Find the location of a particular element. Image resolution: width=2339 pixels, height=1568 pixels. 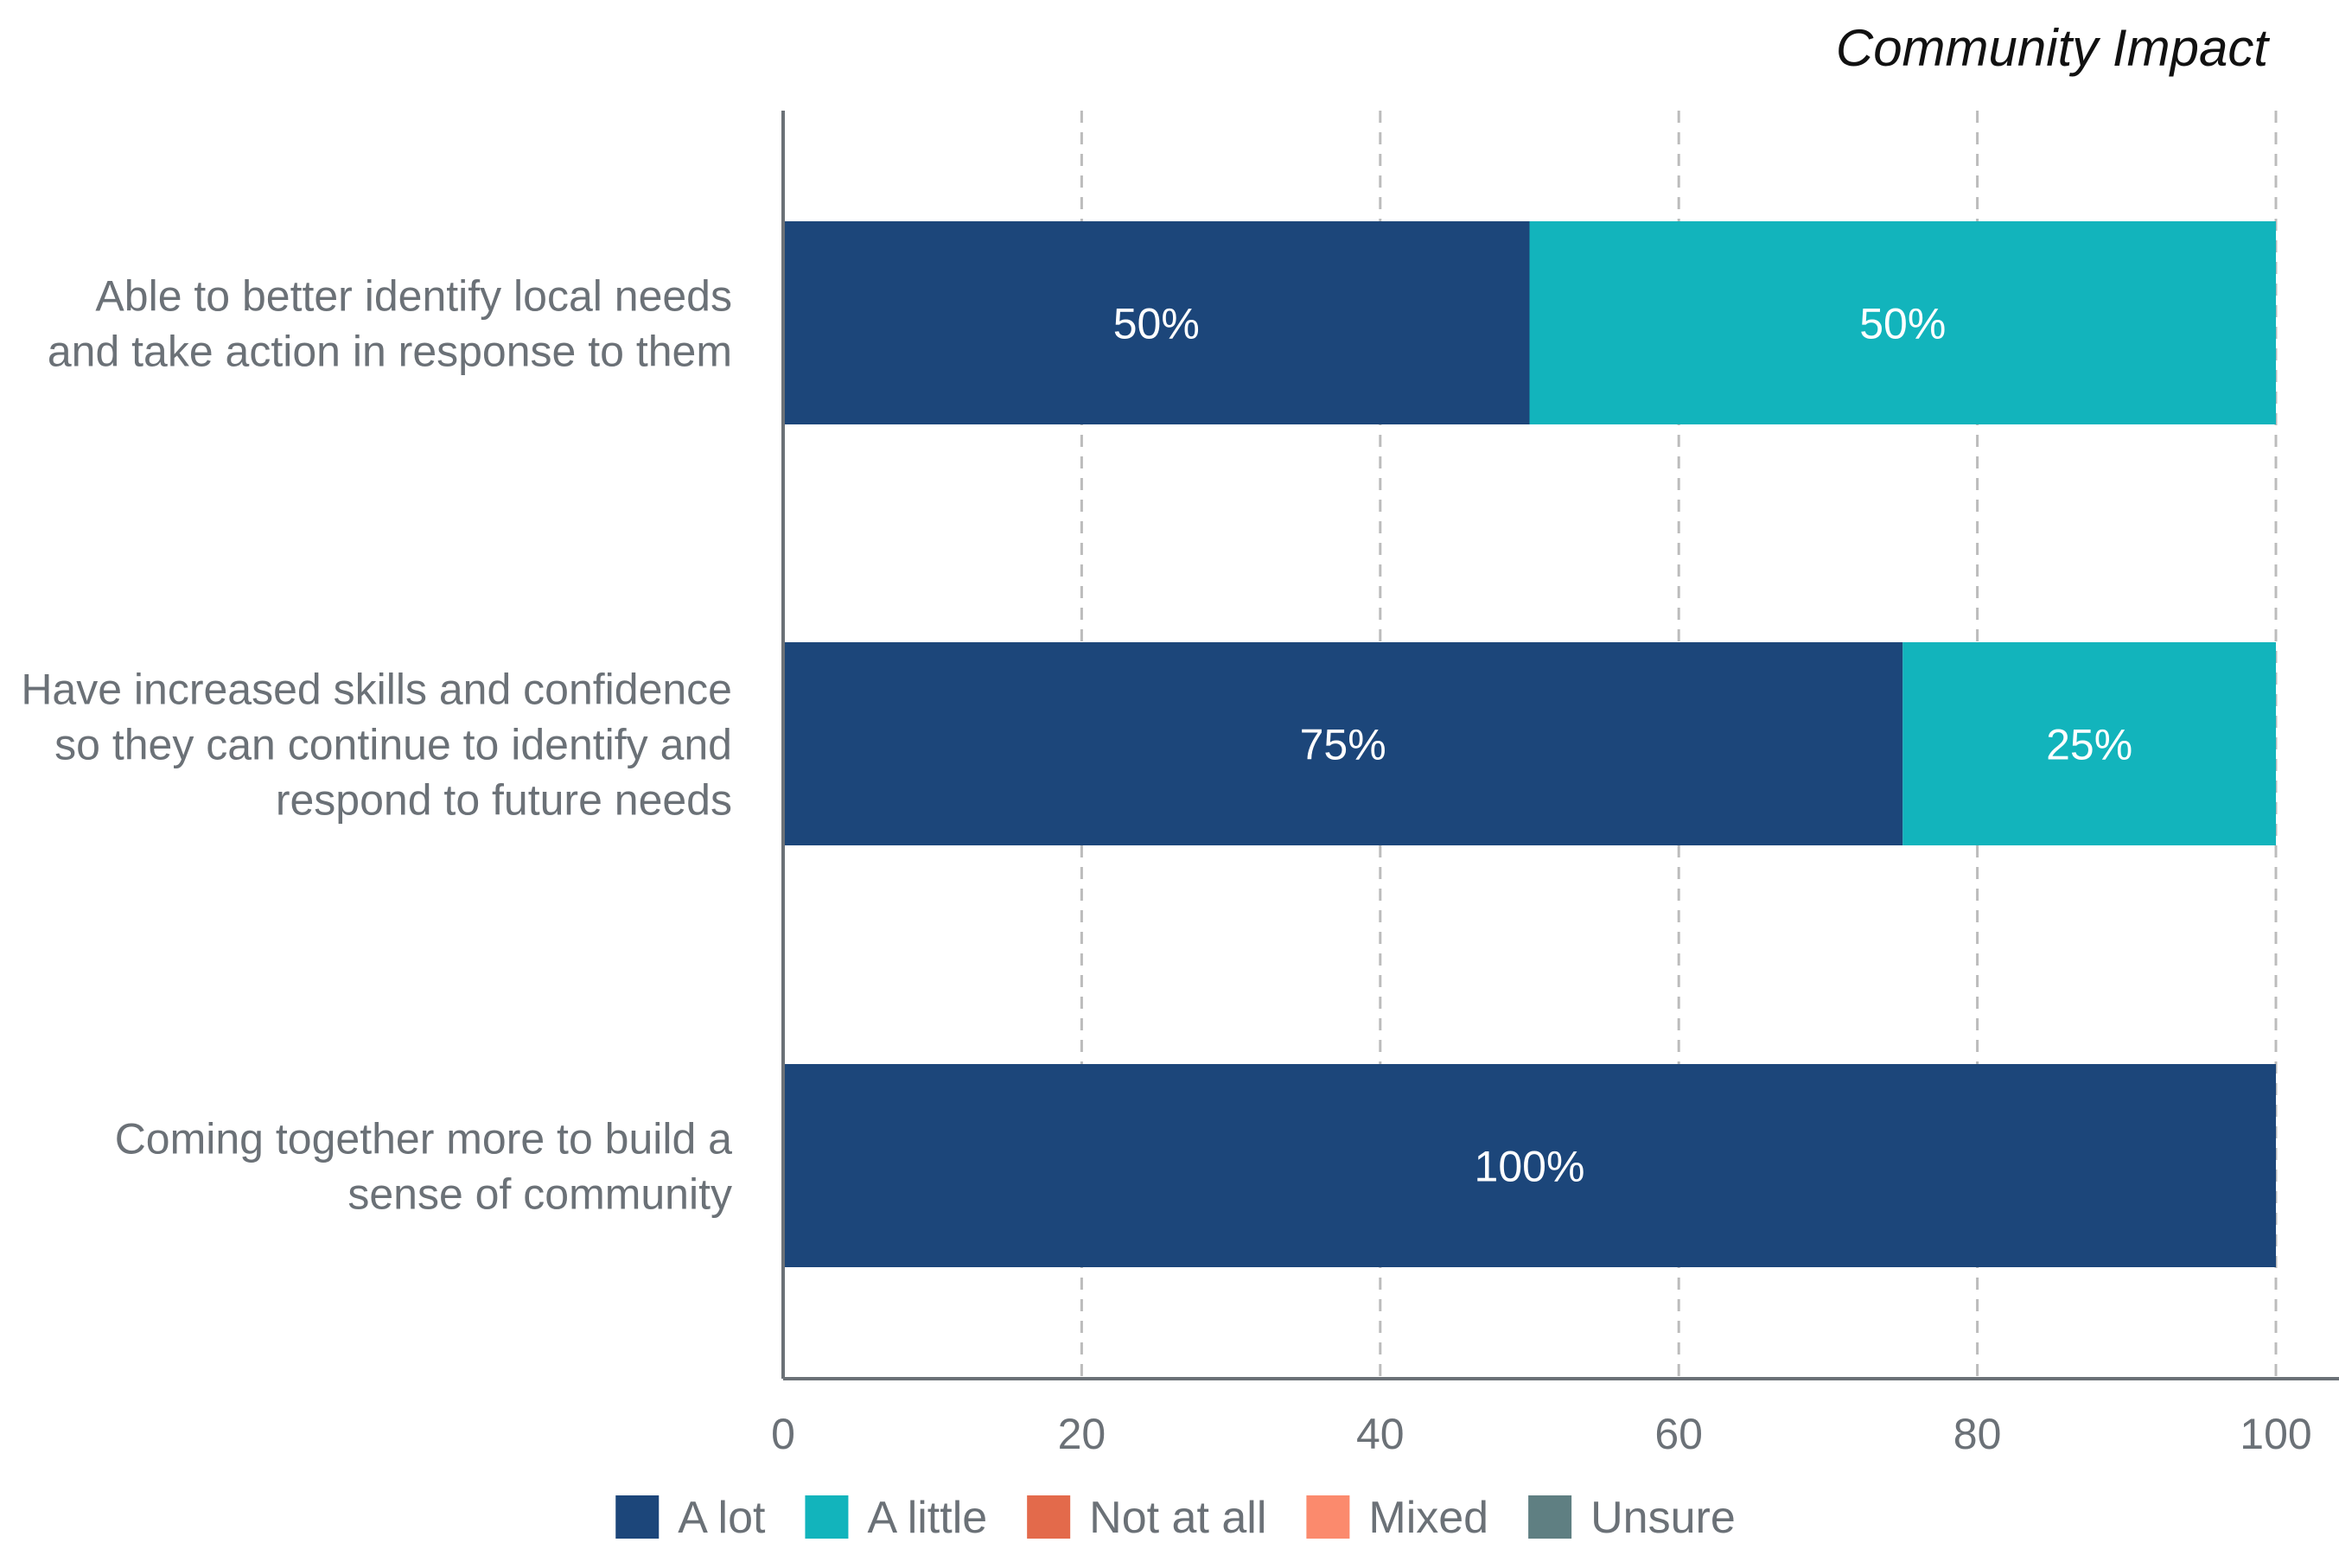

legend-item: Unsure is located at coordinates (1632, 1518).